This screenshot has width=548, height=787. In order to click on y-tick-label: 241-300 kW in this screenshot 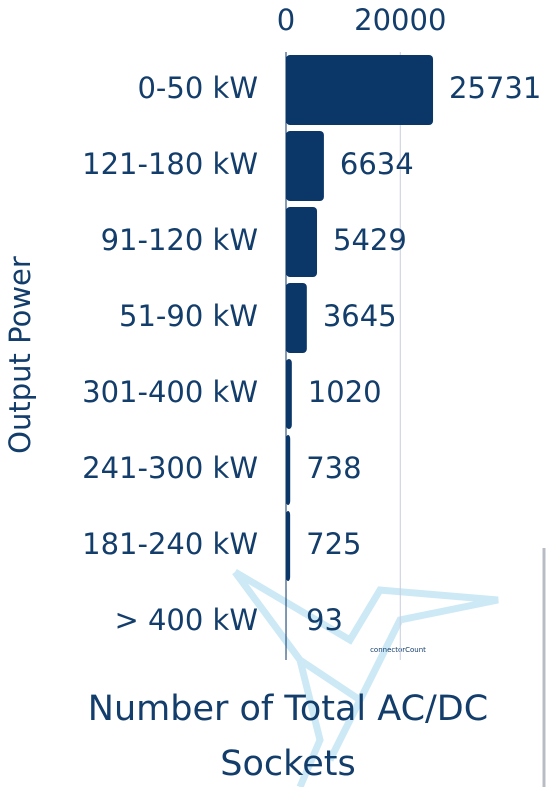, I will do `click(170, 468)`.